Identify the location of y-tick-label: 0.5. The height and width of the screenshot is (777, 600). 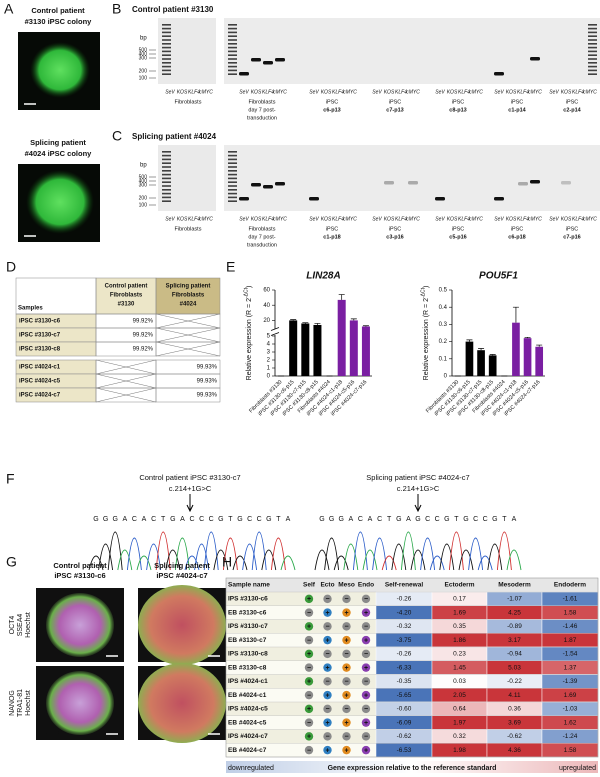
(443, 291).